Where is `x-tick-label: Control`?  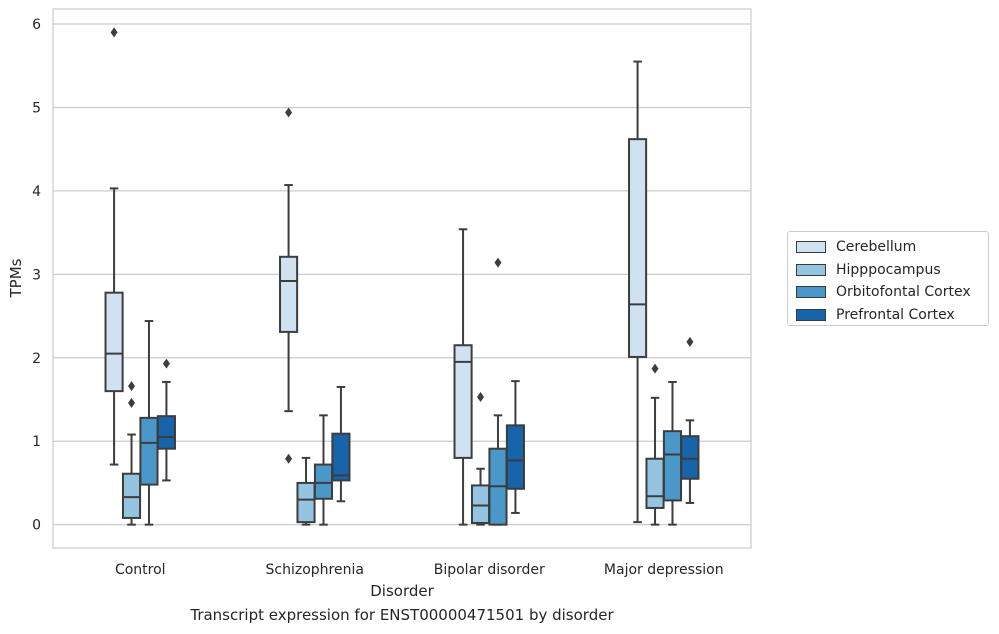
x-tick-label: Control is located at coordinates (140, 570).